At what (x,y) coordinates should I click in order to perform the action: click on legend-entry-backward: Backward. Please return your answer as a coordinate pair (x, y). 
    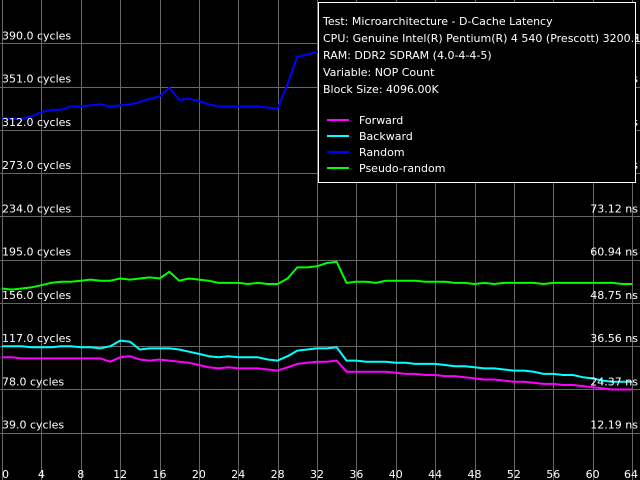
    Looking at the image, I should click on (370, 136).